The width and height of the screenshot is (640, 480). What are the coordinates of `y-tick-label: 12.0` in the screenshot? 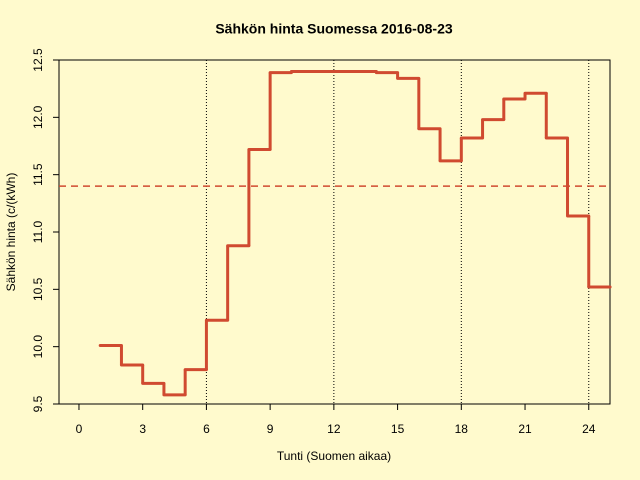 It's located at (38, 117).